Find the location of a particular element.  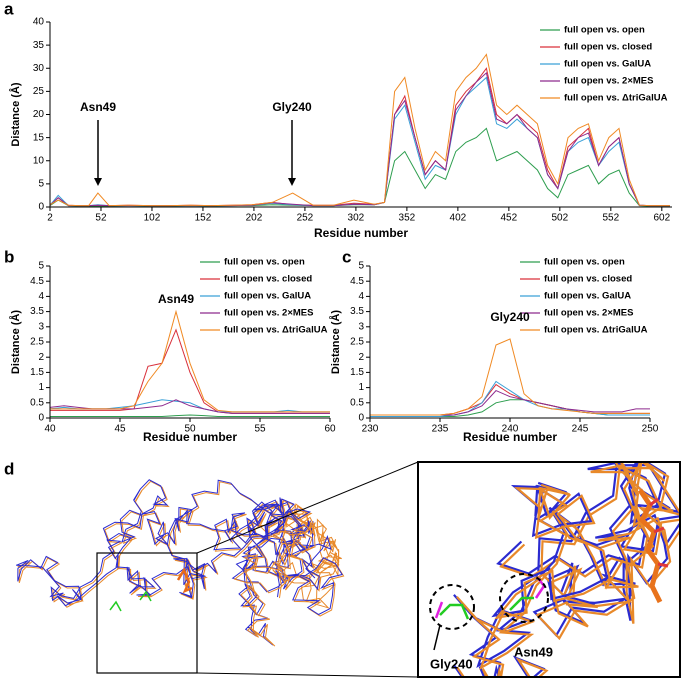

inset-content is located at coordinates (549, 569).